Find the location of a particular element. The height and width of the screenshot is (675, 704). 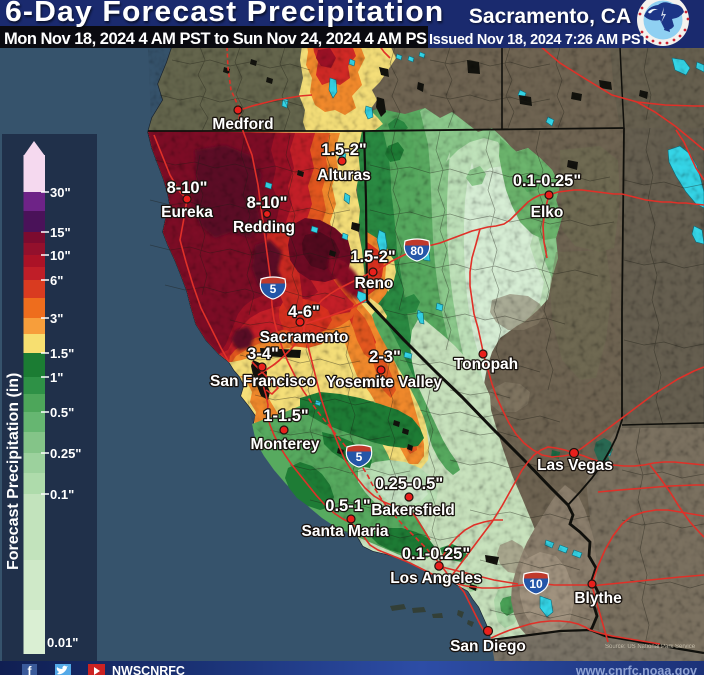

svg-text:Source: US National Park Servi: Source: US National Park Service is located at coordinates (650, 647).